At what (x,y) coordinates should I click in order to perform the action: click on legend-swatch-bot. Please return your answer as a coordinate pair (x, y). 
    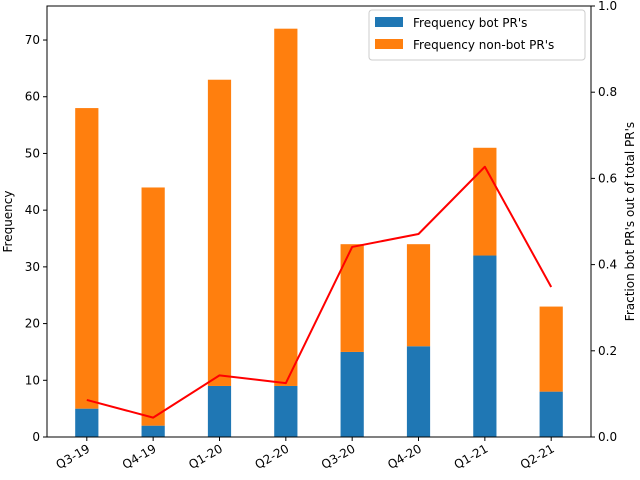
    Looking at the image, I should click on (389, 22).